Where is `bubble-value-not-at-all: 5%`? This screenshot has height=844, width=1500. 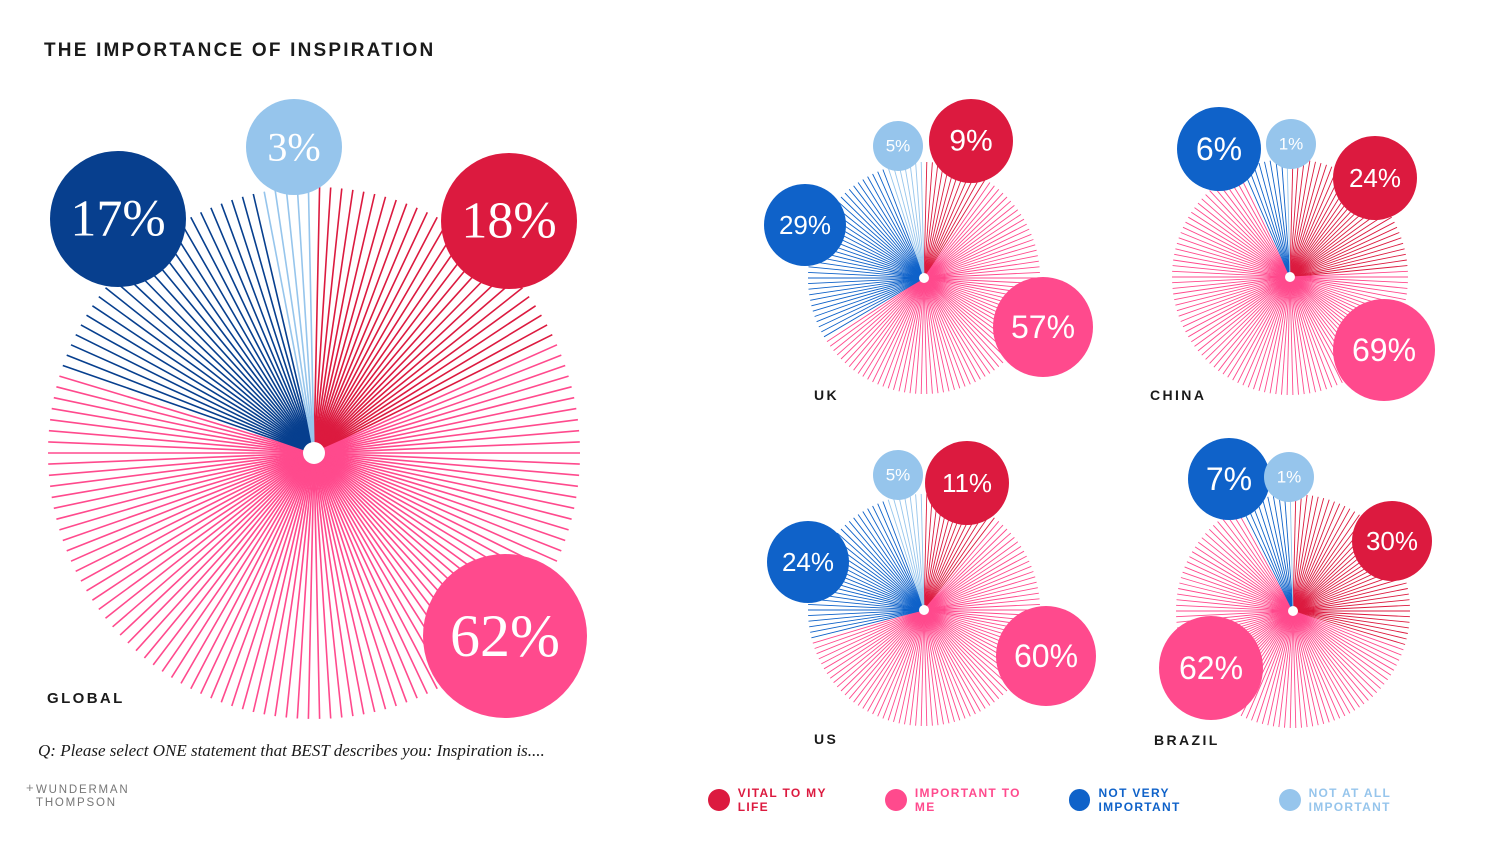 bubble-value-not-at-all: 5% is located at coordinates (898, 146).